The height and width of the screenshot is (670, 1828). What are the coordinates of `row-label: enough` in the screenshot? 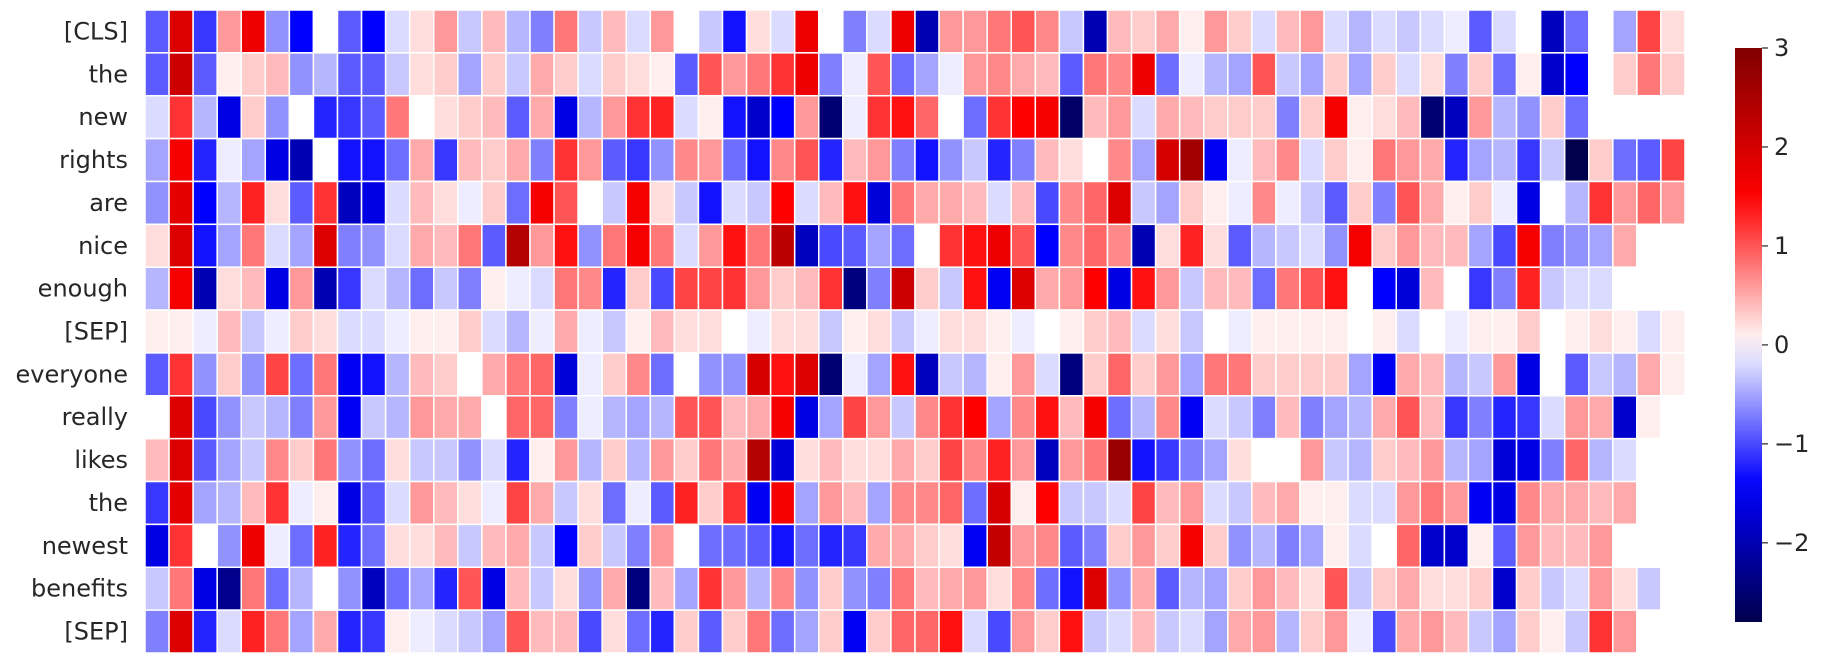 It's located at (83, 289).